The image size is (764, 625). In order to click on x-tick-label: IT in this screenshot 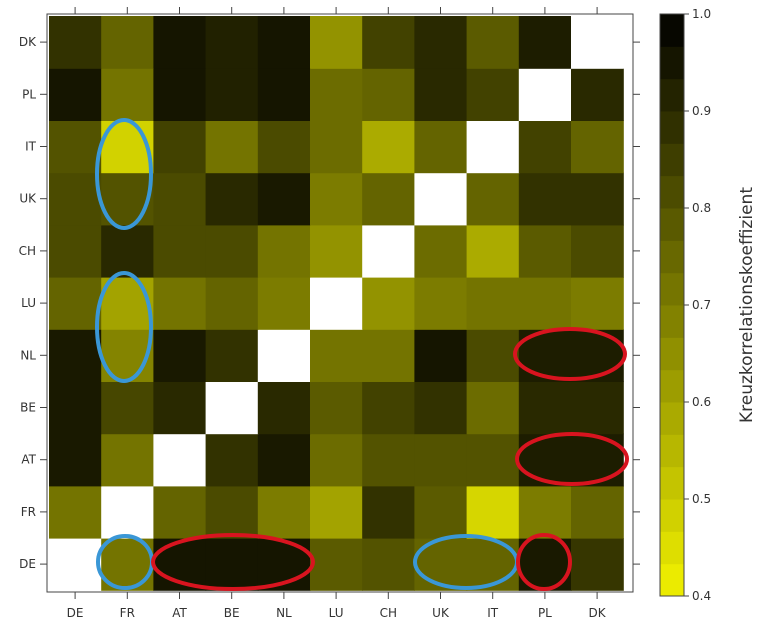, I will do `click(493, 613)`.